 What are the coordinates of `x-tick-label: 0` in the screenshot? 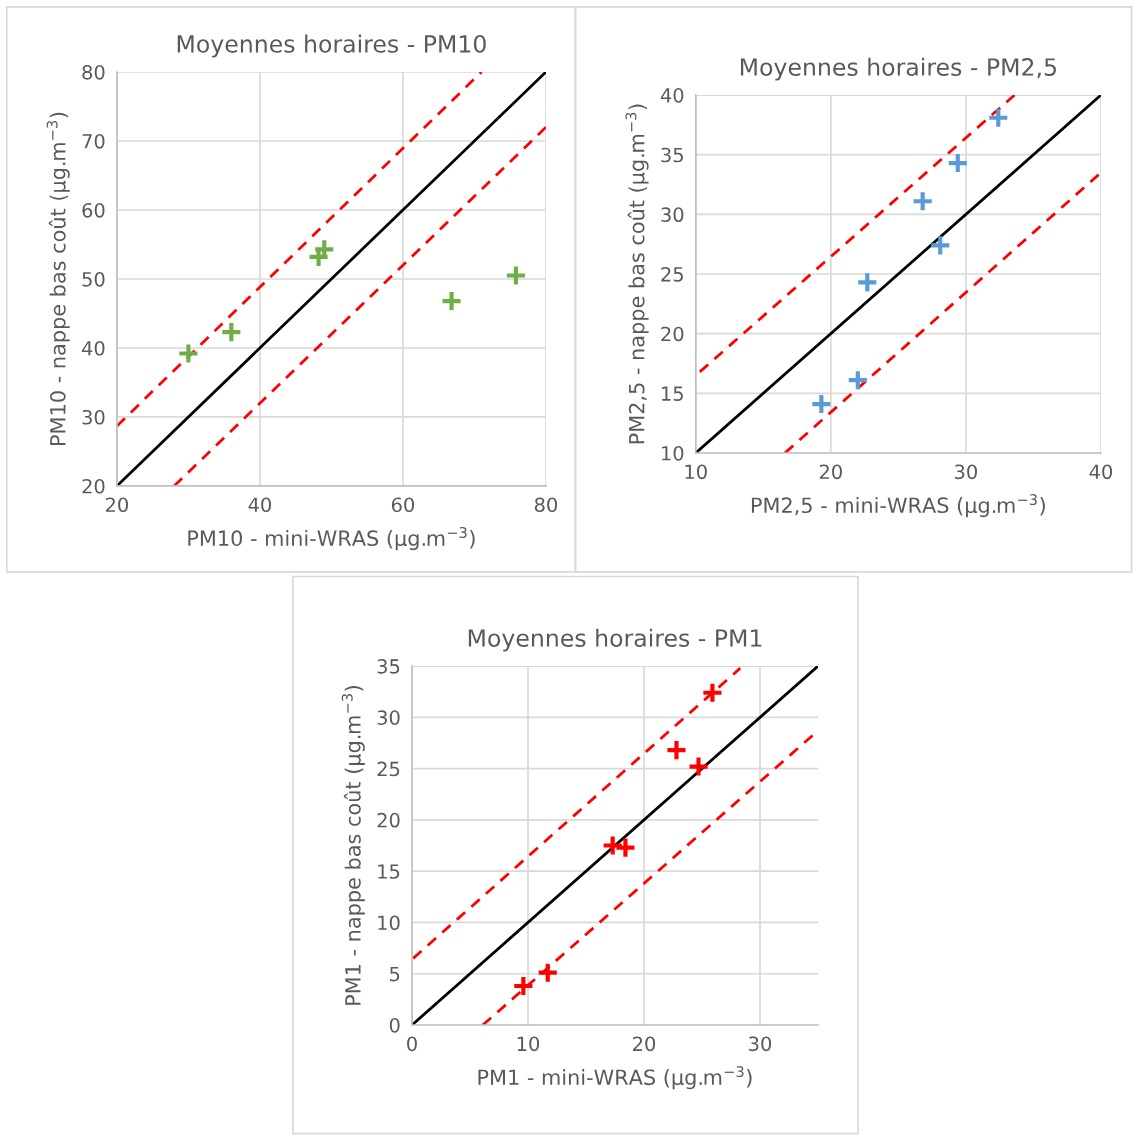 It's located at (412, 1044).